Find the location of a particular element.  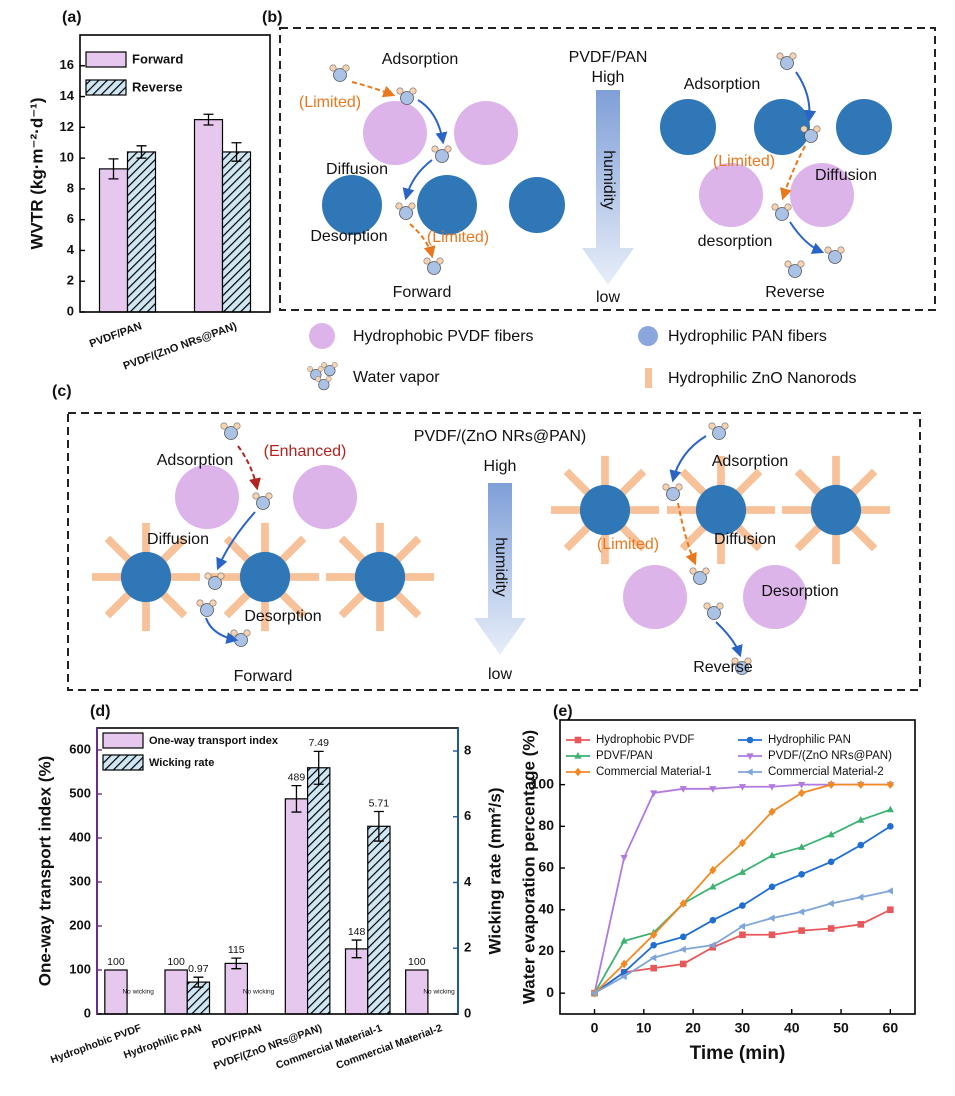

y-tick-label: 6 is located at coordinates (467, 815).